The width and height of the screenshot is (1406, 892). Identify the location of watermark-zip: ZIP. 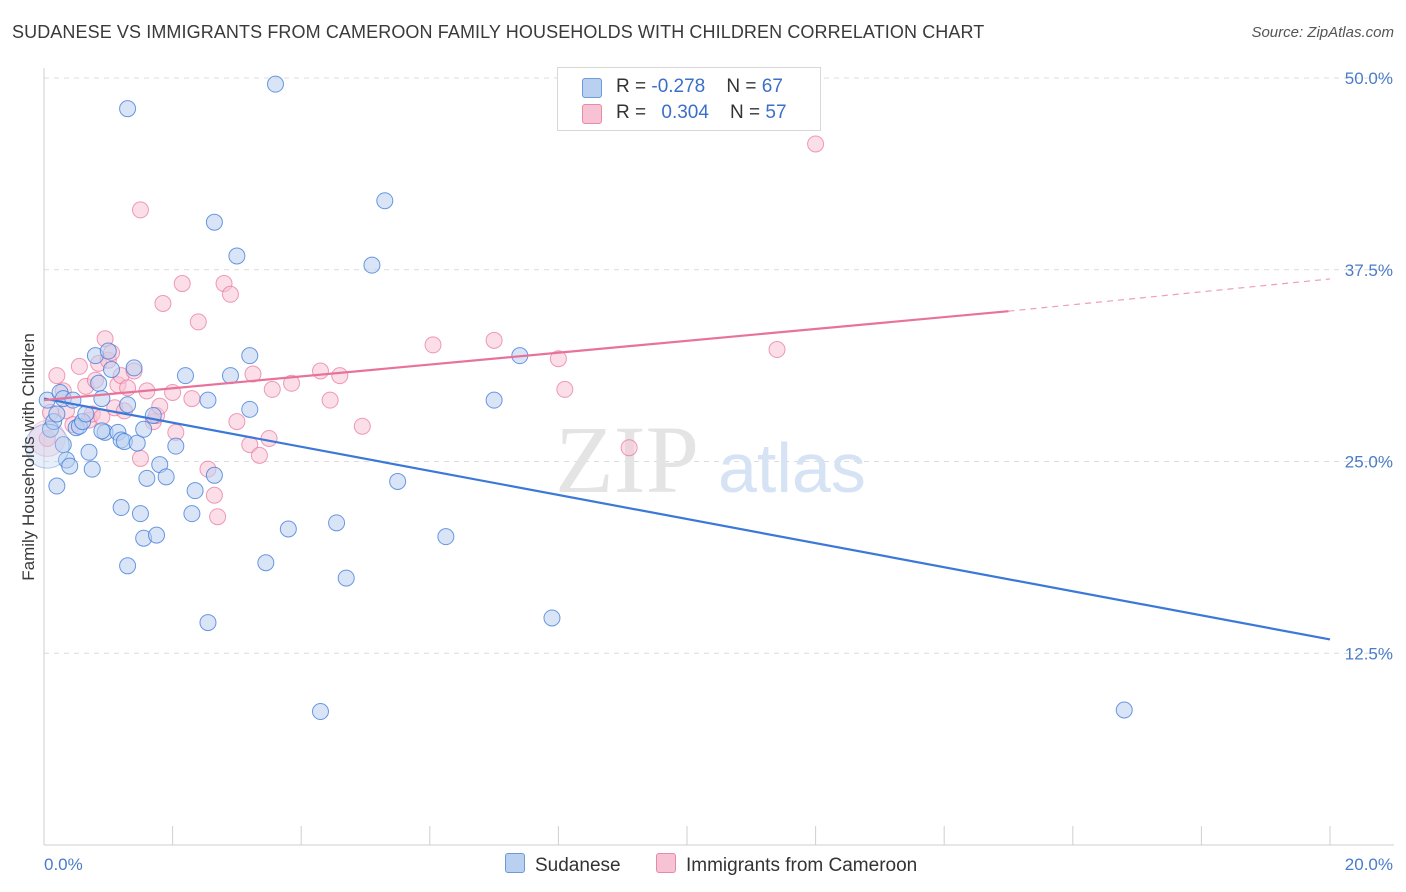
(627, 459).